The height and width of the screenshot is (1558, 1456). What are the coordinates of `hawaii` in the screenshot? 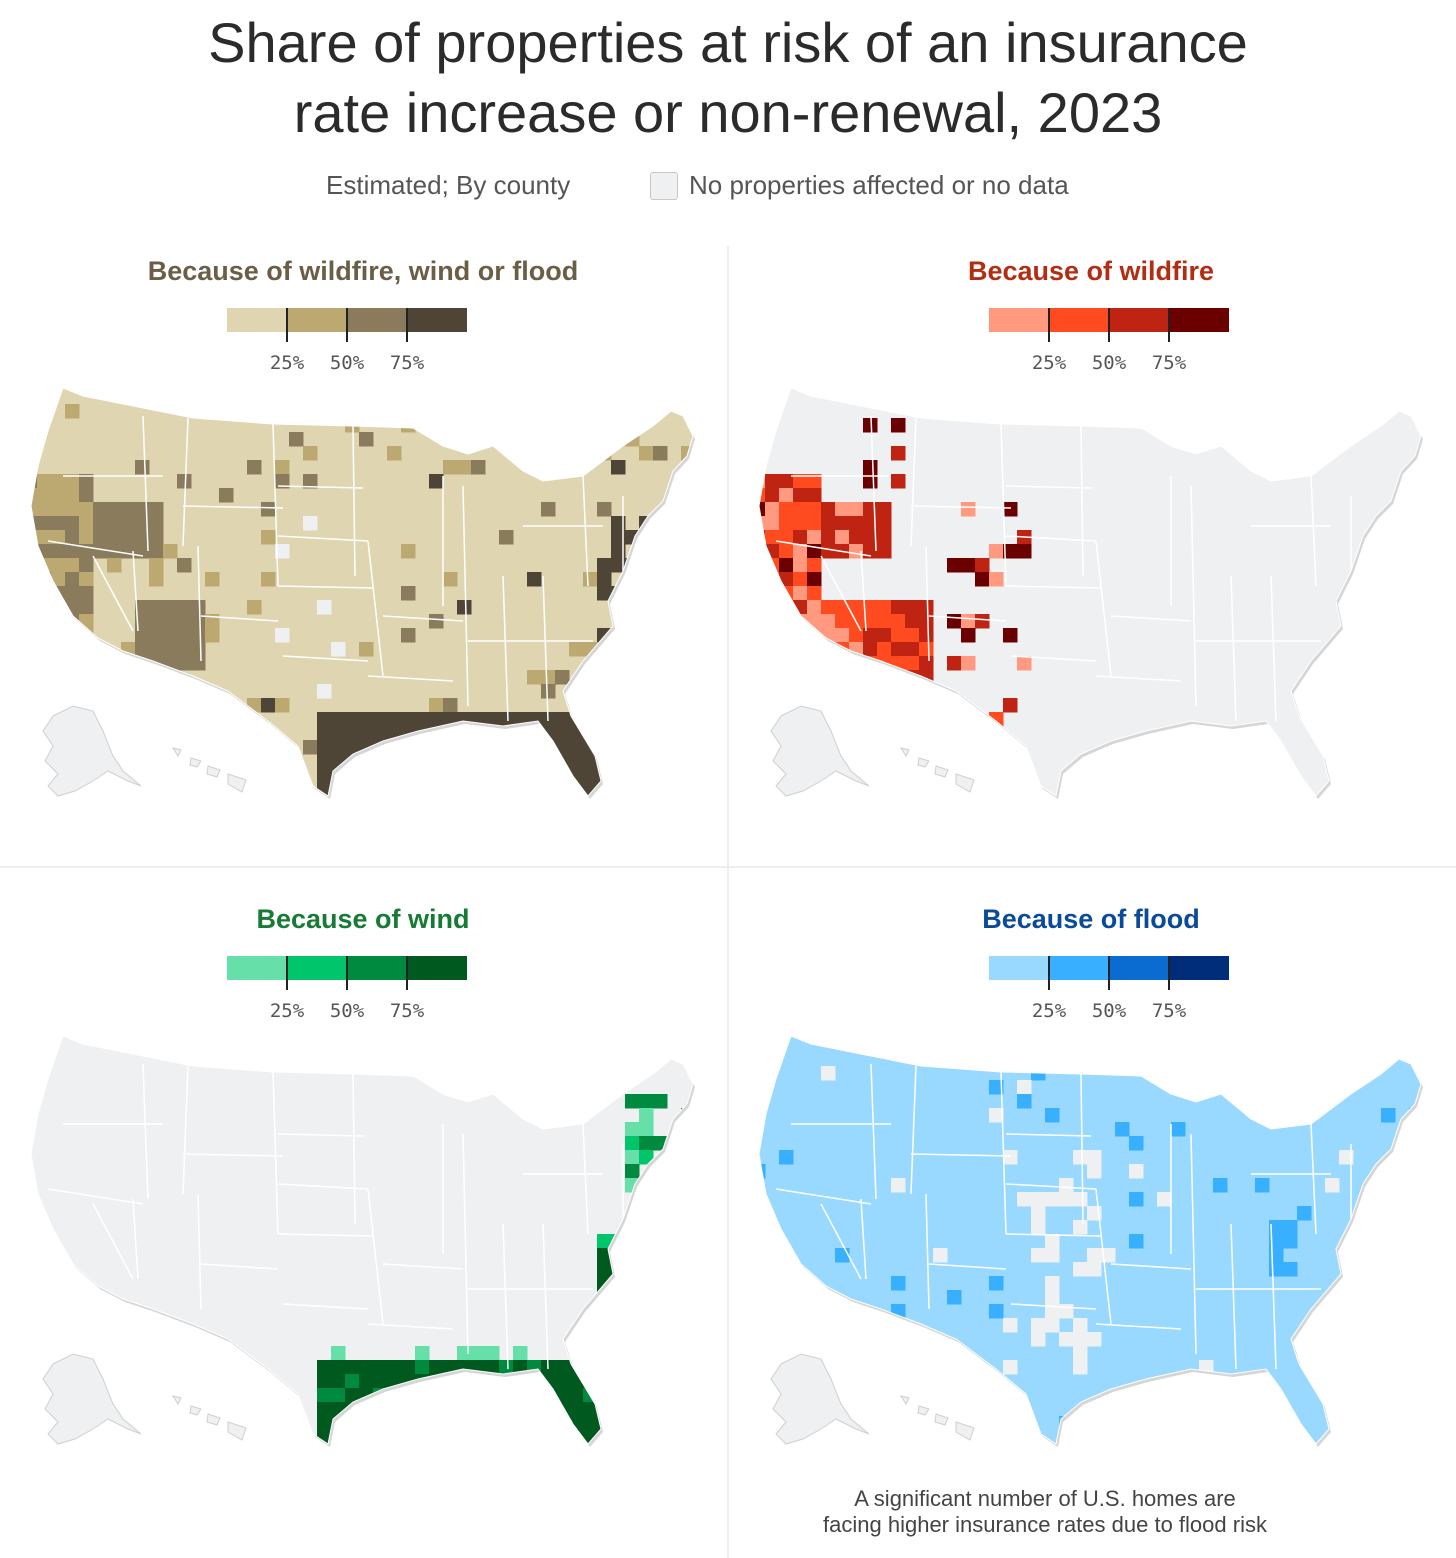 It's located at (937, 1418).